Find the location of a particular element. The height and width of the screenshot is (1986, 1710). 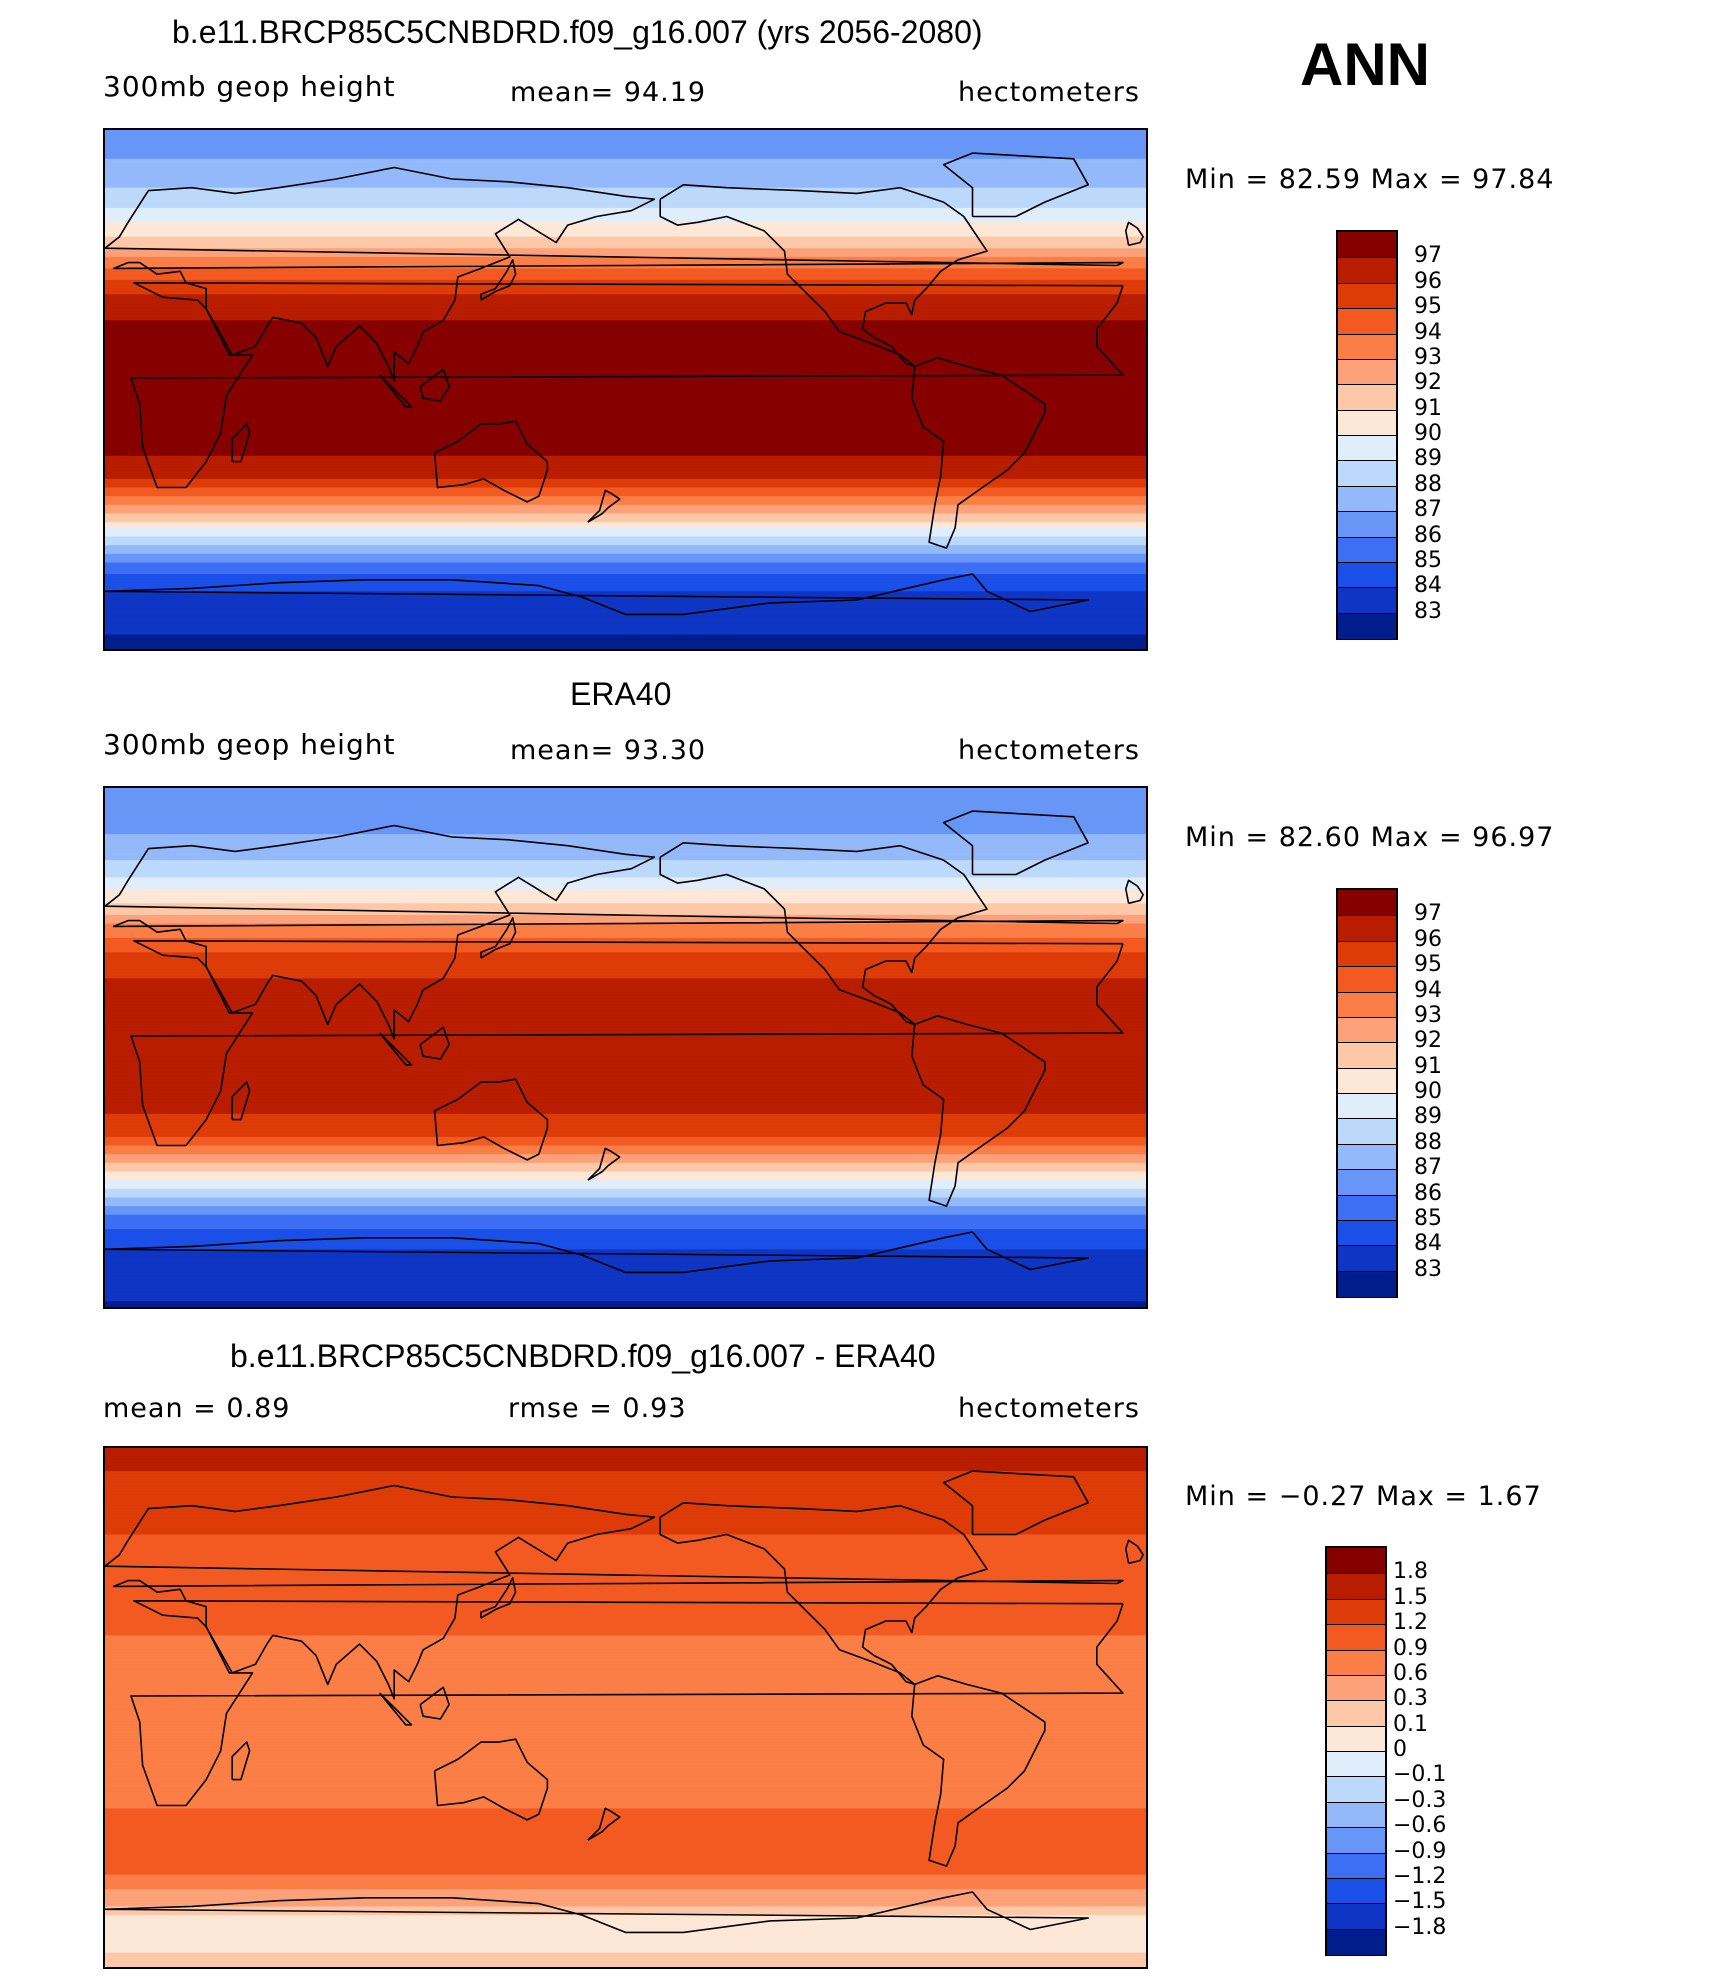

colorbar-tick-label: −1.5 is located at coordinates (1420, 1902).